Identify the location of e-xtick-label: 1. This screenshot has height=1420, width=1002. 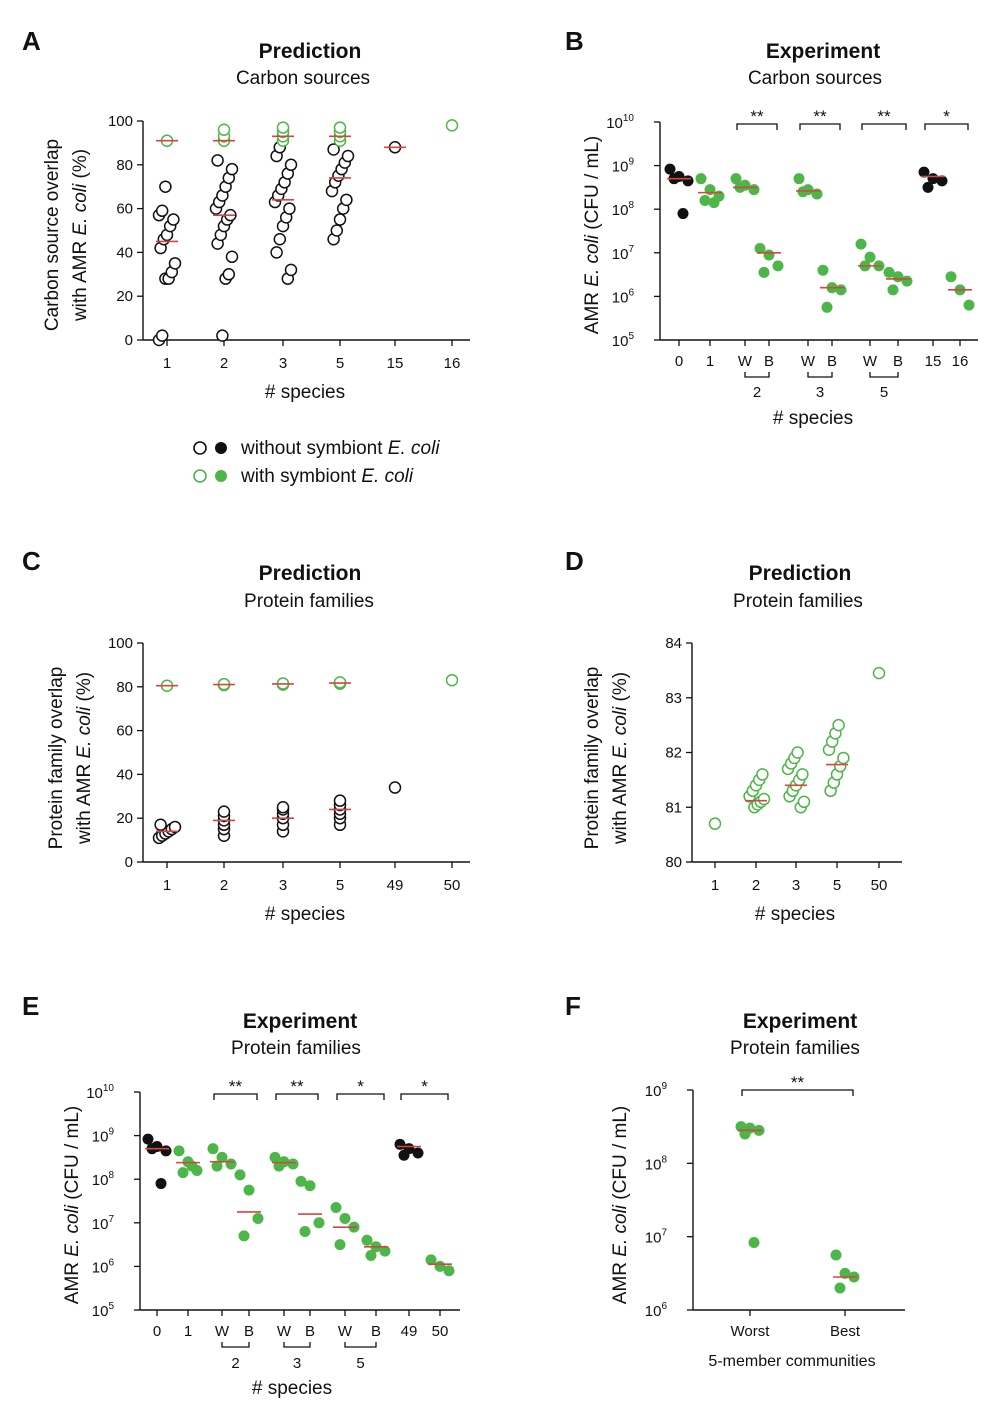
(188, 1331).